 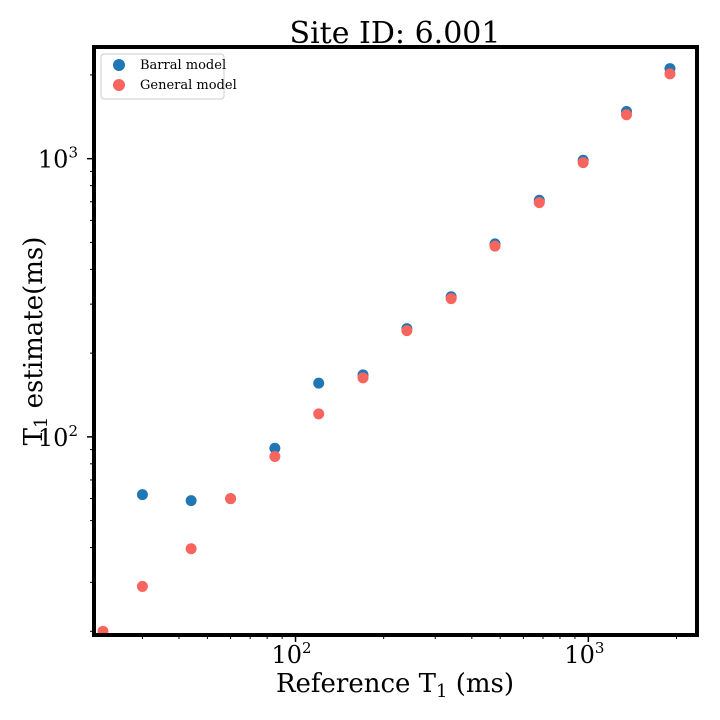 I want to click on x-tick-label: 10³, so click(x=584, y=654).